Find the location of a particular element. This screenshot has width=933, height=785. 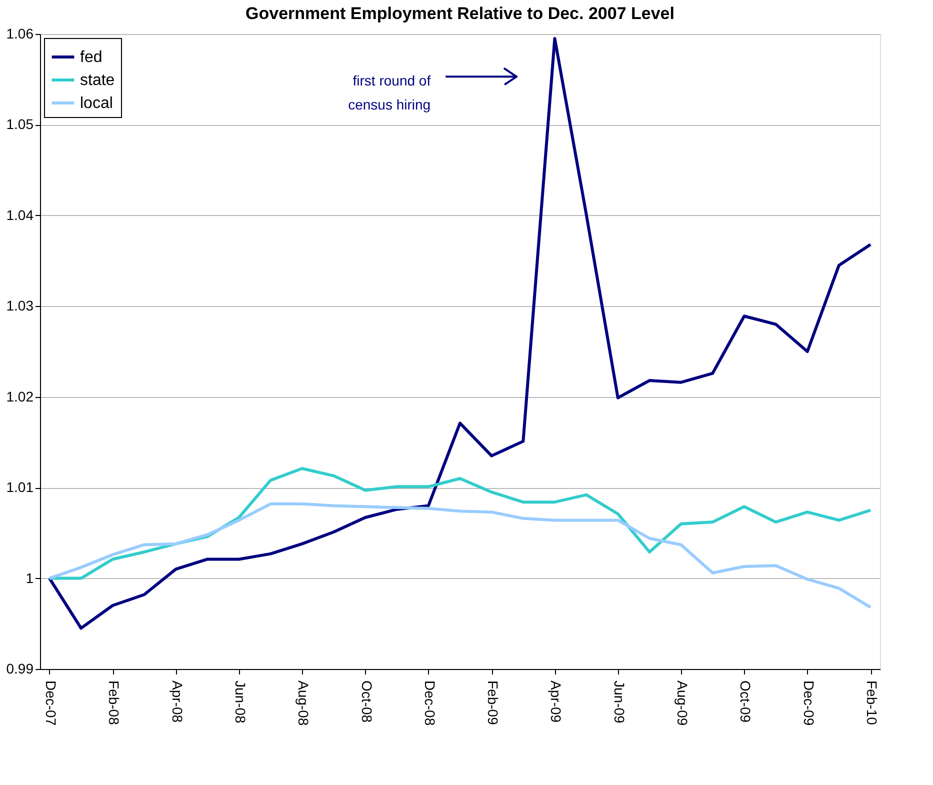

legend-label: local is located at coordinates (96, 103).